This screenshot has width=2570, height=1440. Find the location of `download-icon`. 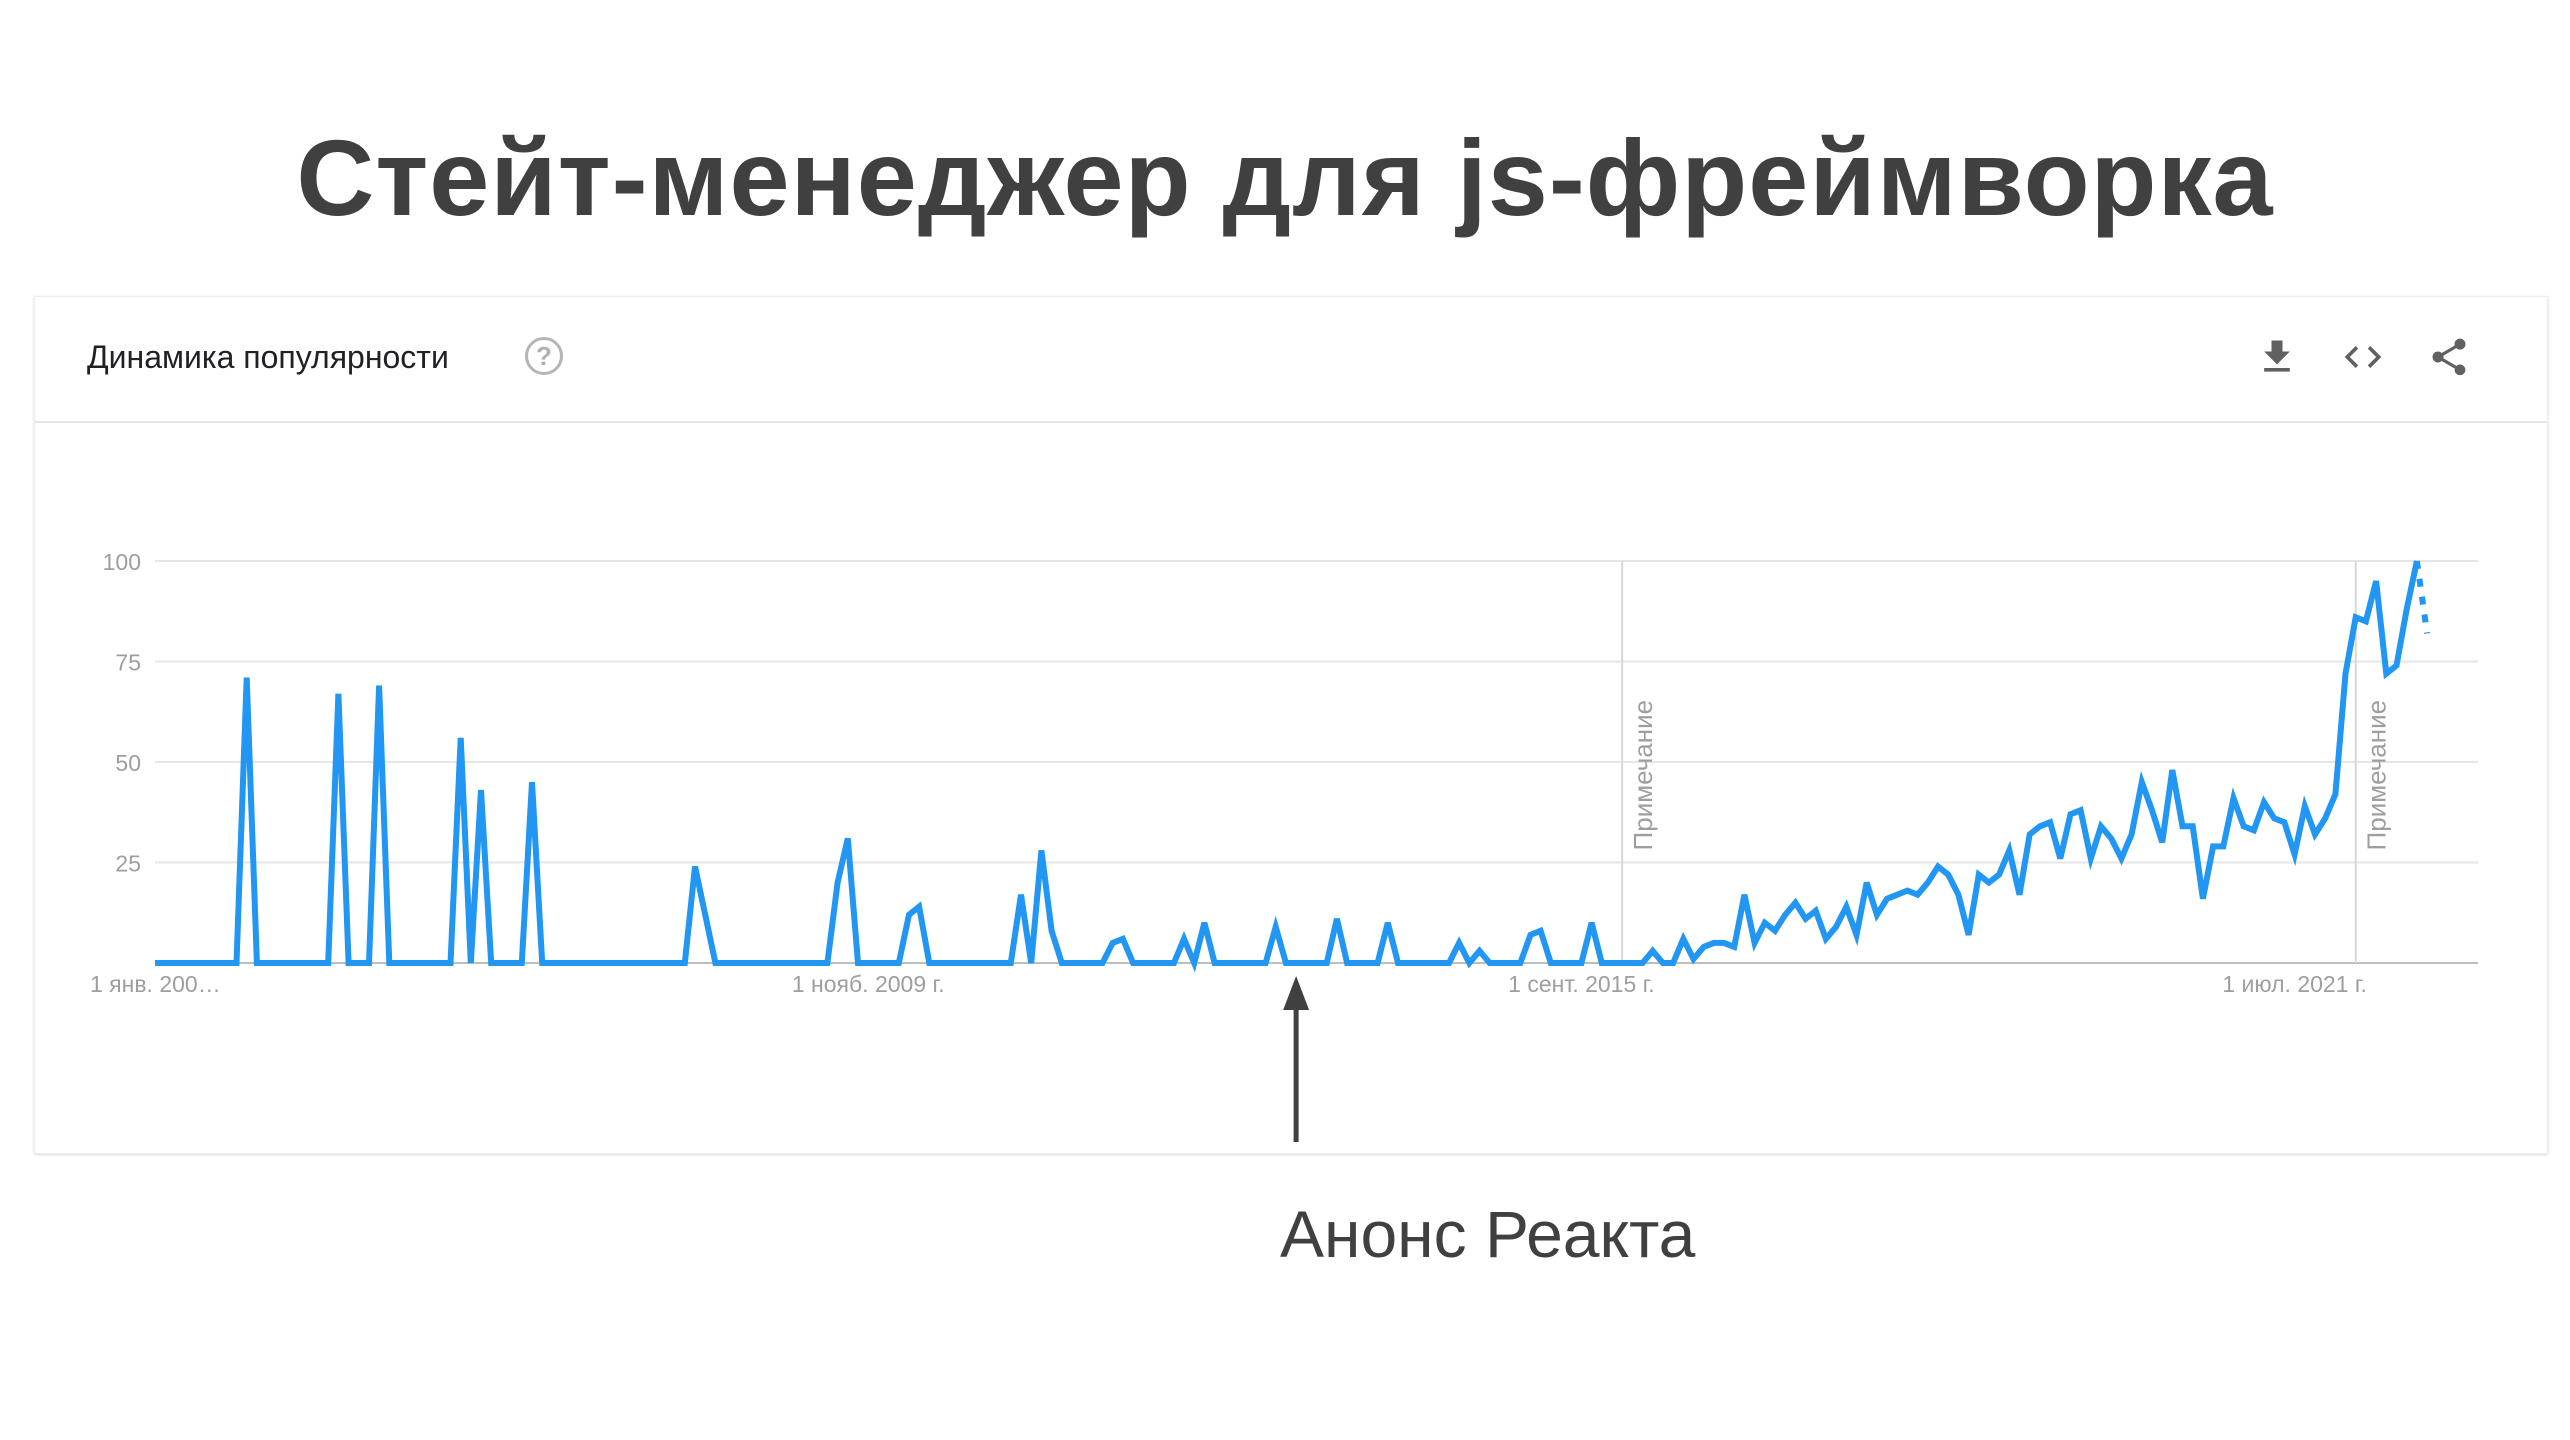

download-icon is located at coordinates (2277, 357).